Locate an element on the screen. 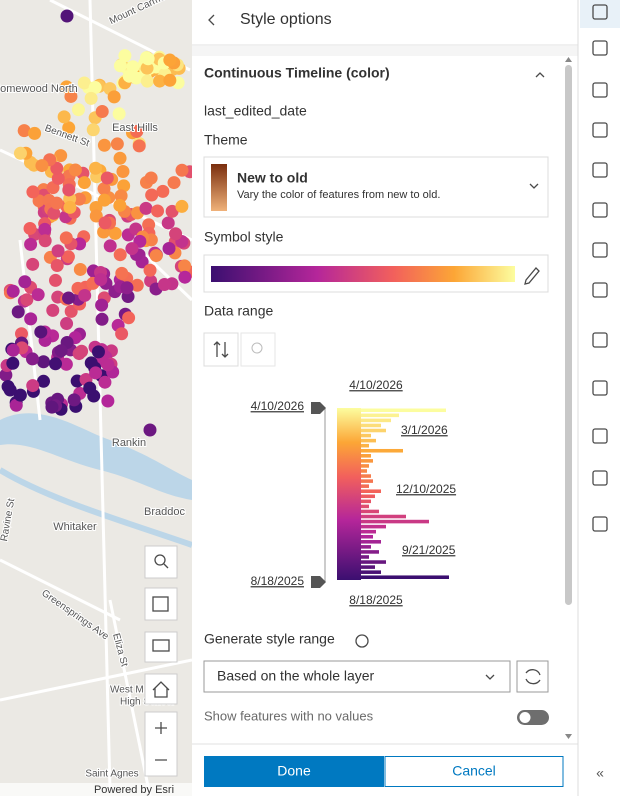 The width and height of the screenshot is (622, 801). river is located at coordinates (96, 507).